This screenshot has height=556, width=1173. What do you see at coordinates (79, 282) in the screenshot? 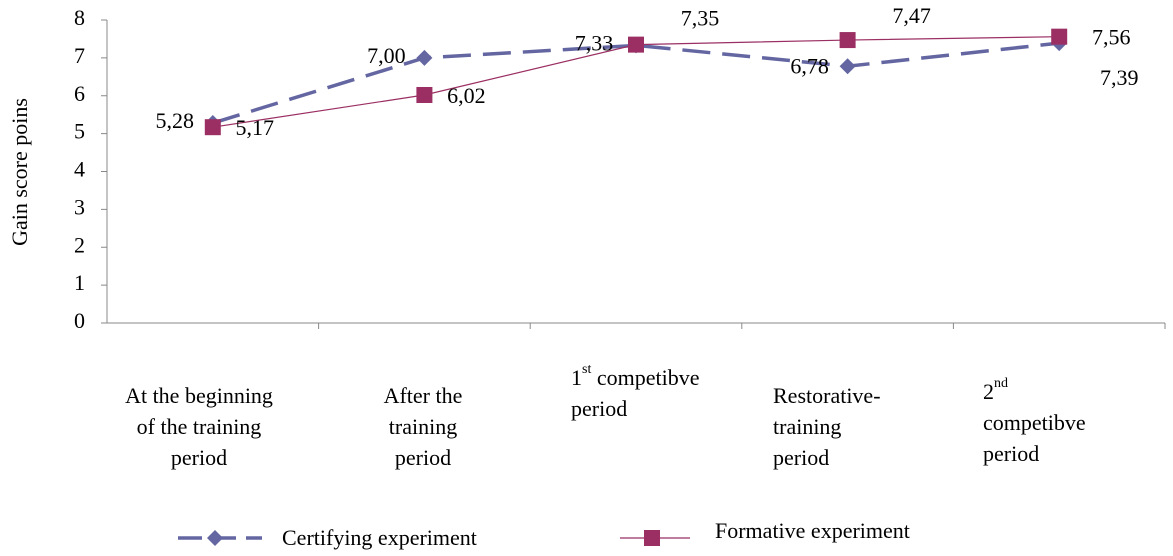
I see `y-tick-label: 1` at bounding box center [79, 282].